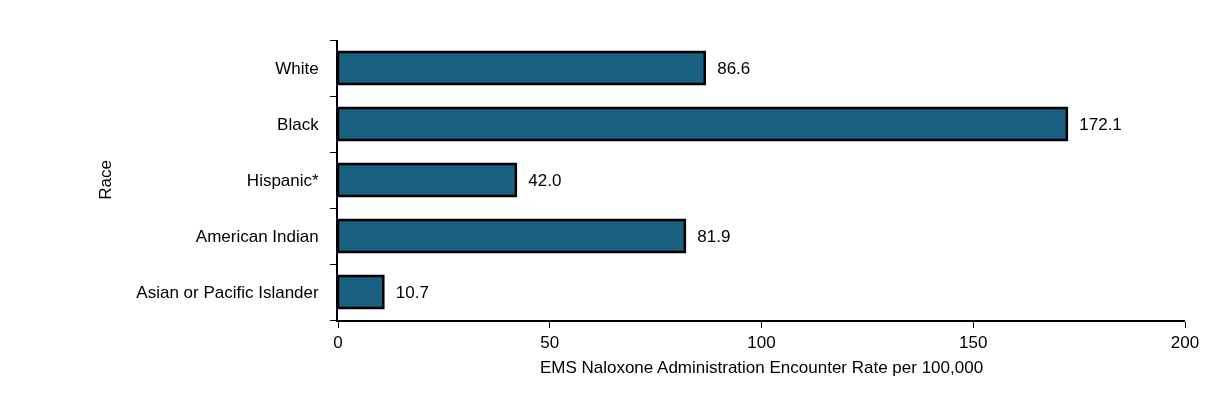 This screenshot has width=1218, height=401. I want to click on y-tick-label: American Indian, so click(264, 236).